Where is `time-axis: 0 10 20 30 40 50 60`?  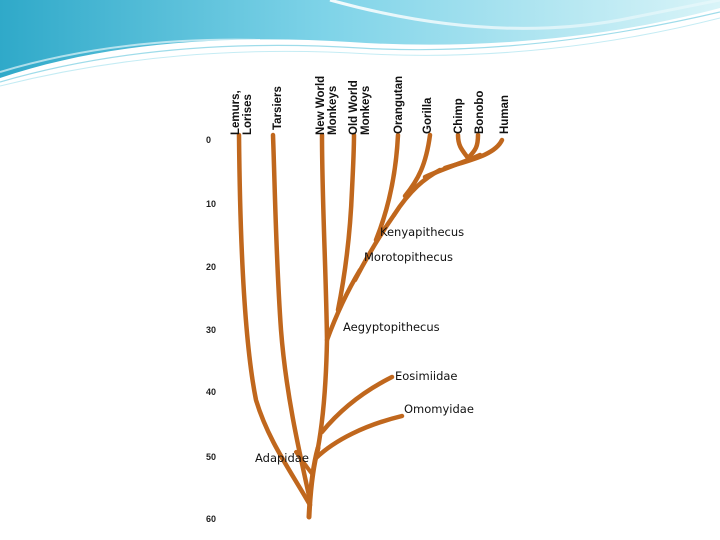 time-axis: 0 10 20 30 40 50 60 is located at coordinates (211, 329).